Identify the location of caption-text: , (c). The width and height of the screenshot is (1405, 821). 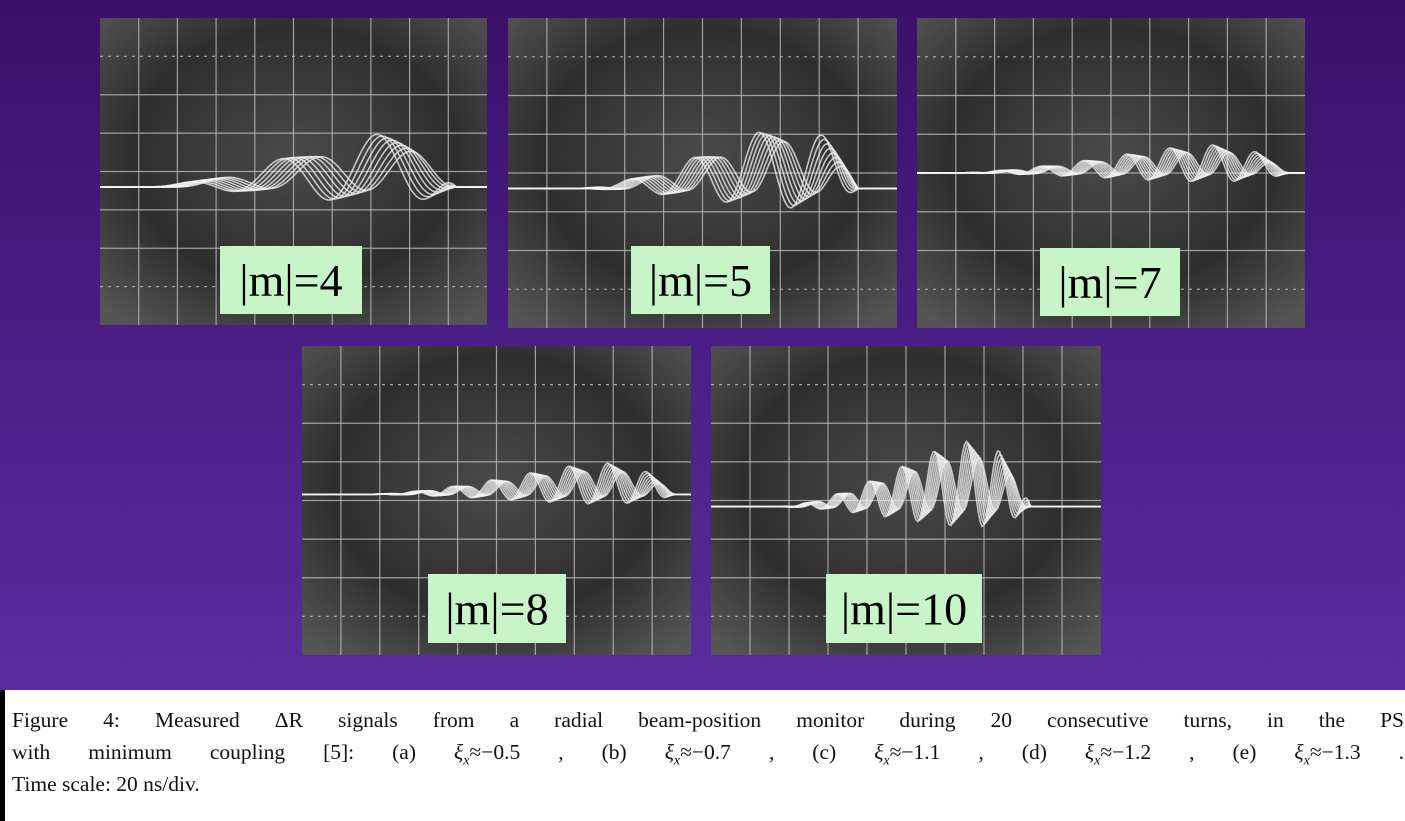
(802, 752).